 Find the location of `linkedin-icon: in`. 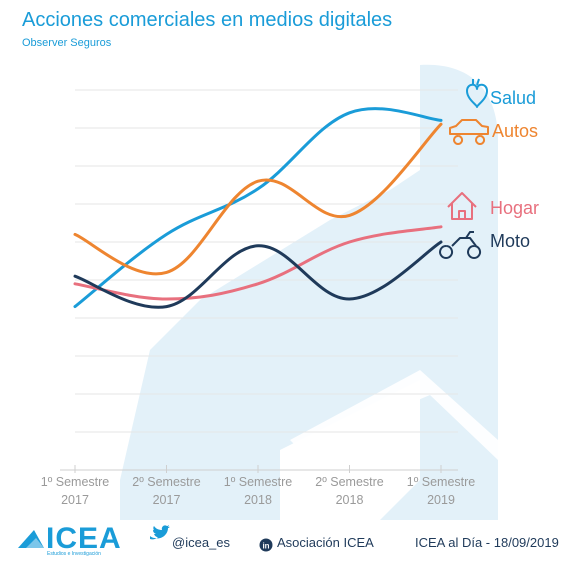

linkedin-icon: in is located at coordinates (266, 545).